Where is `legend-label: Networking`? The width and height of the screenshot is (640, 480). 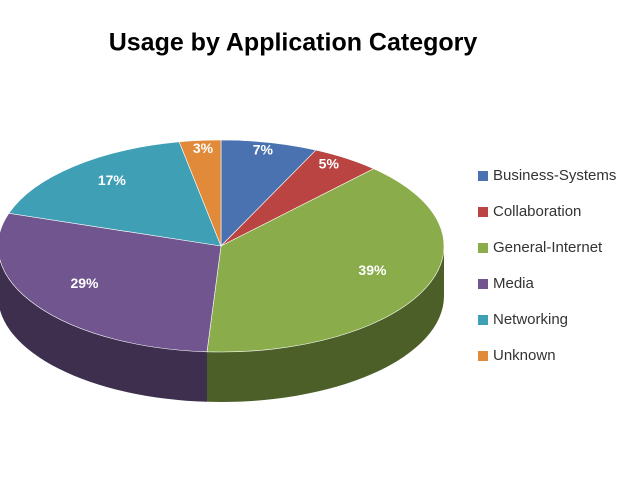
legend-label: Networking is located at coordinates (530, 319).